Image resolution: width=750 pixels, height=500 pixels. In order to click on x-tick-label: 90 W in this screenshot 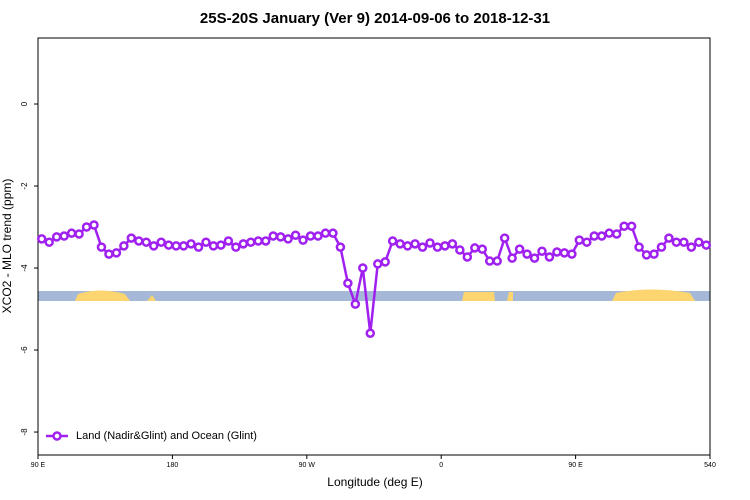, I will do `click(307, 465)`.